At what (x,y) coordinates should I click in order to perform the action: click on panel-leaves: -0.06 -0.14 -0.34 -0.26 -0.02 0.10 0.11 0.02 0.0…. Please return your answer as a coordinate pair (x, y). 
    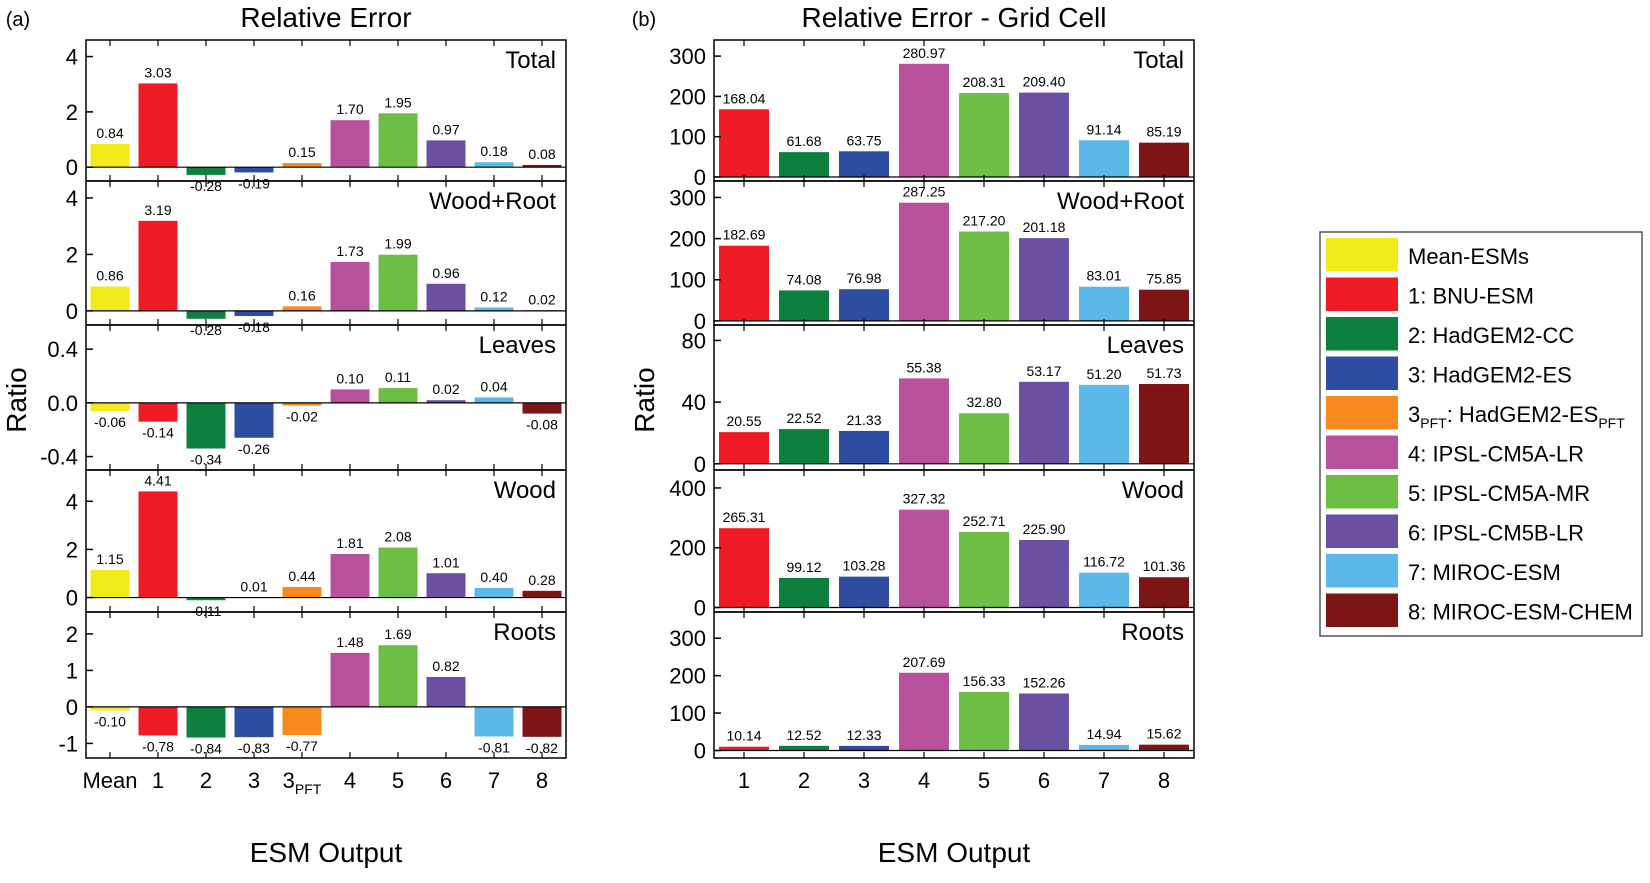
    Looking at the image, I should click on (303, 397).